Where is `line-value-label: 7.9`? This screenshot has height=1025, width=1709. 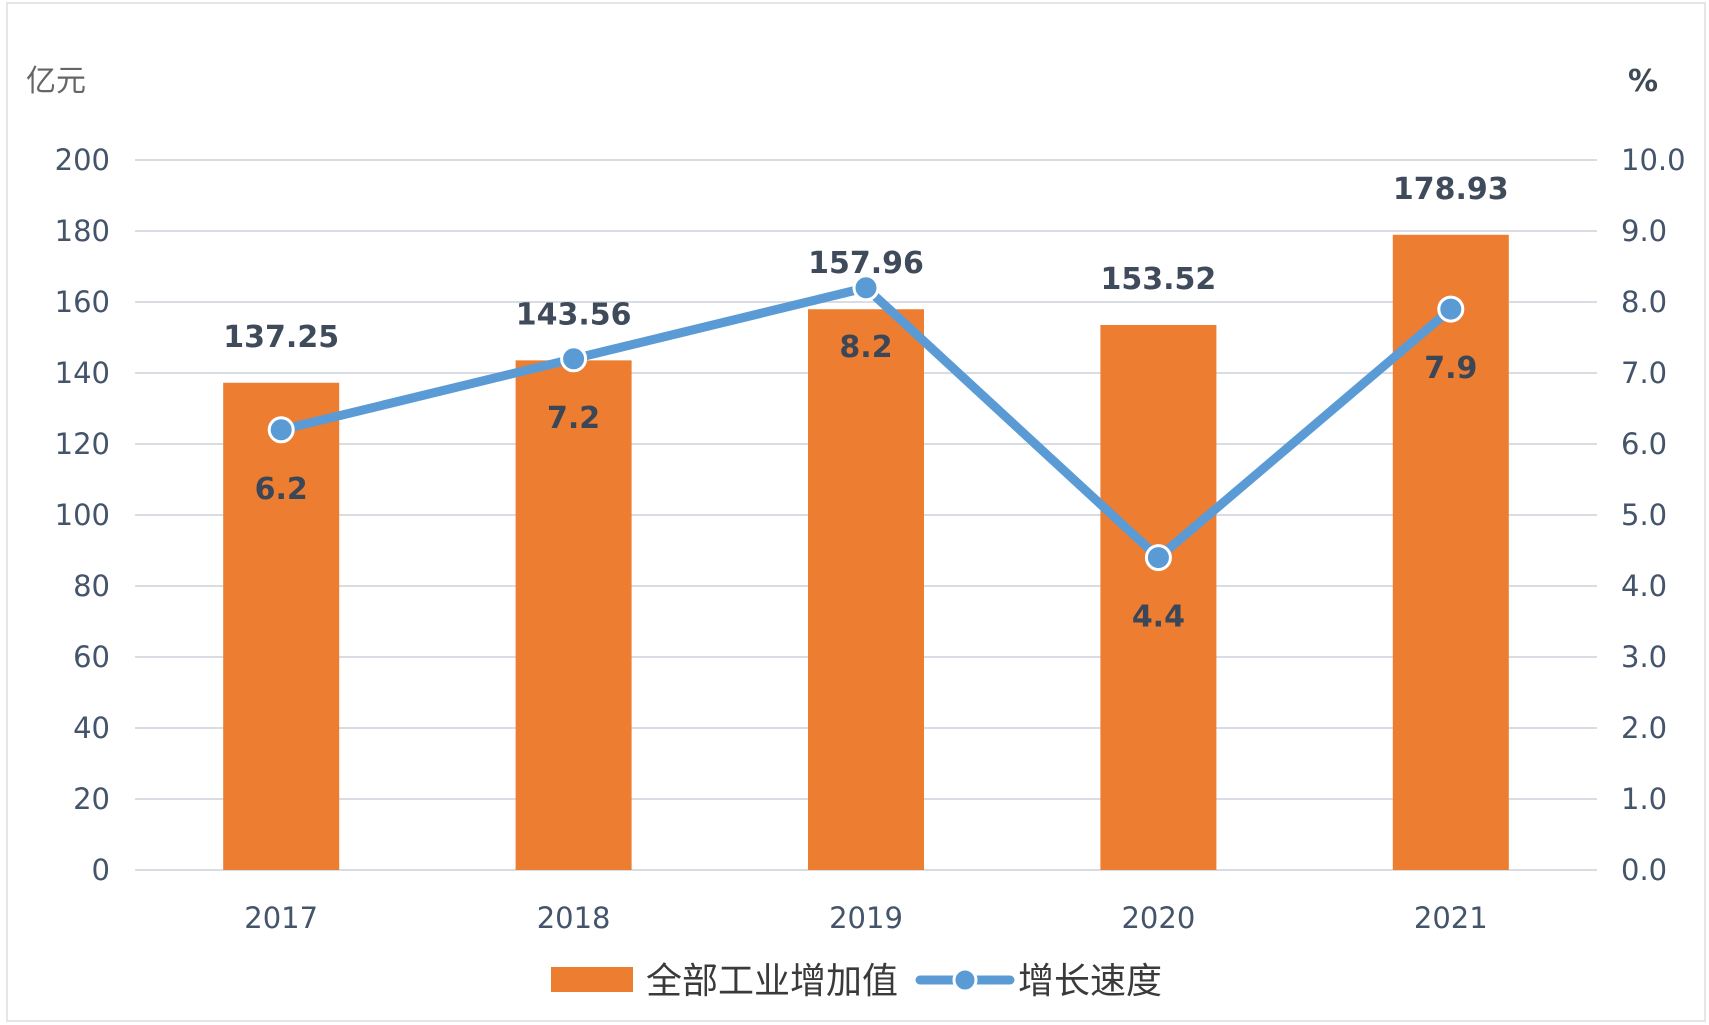
line-value-label: 7.9 is located at coordinates (1450, 368).